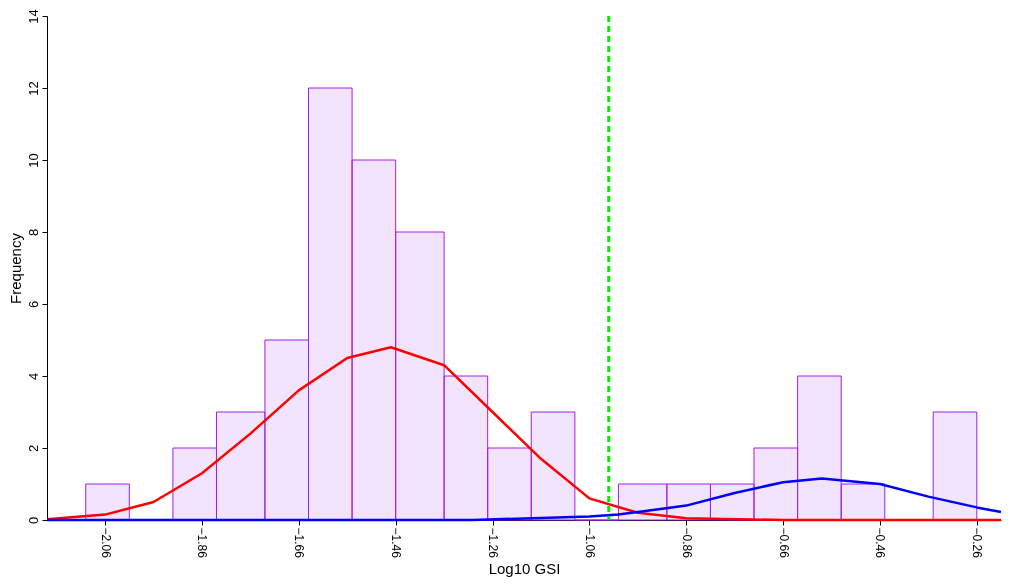 This screenshot has height=585, width=1011. Describe the element at coordinates (105, 543) in the screenshot. I see `x-tick-label: −2.06` at that location.